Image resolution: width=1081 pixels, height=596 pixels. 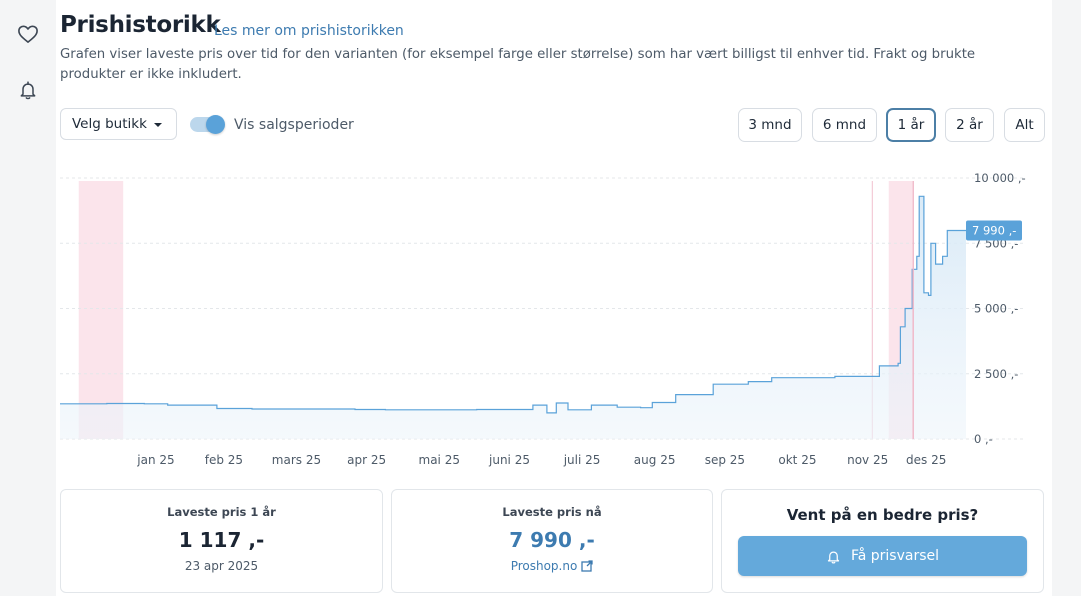 I want to click on price-alert-button: Få prisvarsel, so click(x=882, y=556).